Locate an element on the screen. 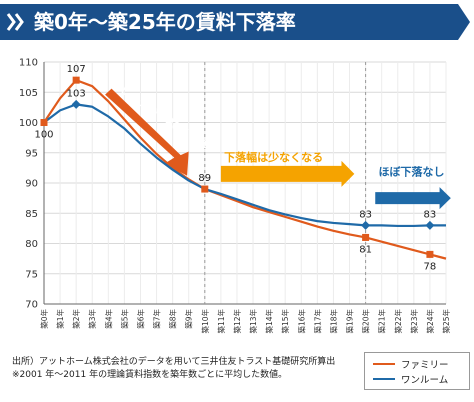 The width and height of the screenshot is (474, 402). annotation-arrow-decline: 下落幅は少なくなる is located at coordinates (287, 168).